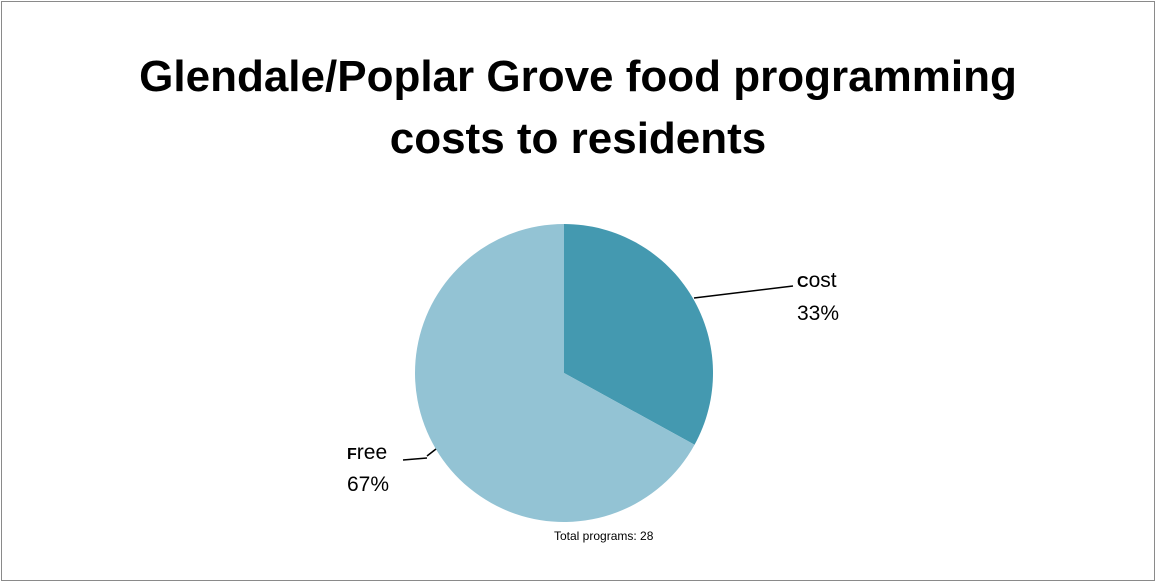 The height and width of the screenshot is (581, 1158). I want to click on leader-line-free-tail, so click(415, 459).